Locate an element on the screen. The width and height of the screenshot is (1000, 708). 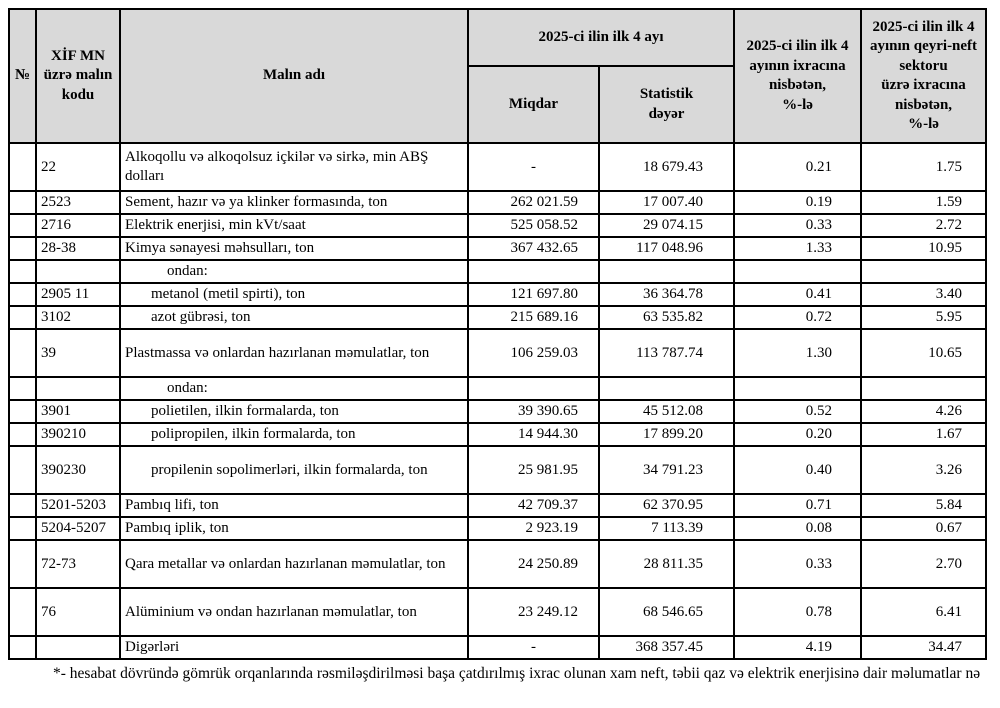
share-nonoil-exports-cell: 4.26 is located at coordinates (924, 411).